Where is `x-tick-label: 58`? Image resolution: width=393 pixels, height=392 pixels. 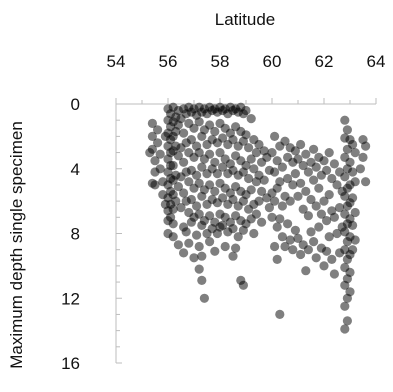 x-tick-label: 58 is located at coordinates (220, 61).